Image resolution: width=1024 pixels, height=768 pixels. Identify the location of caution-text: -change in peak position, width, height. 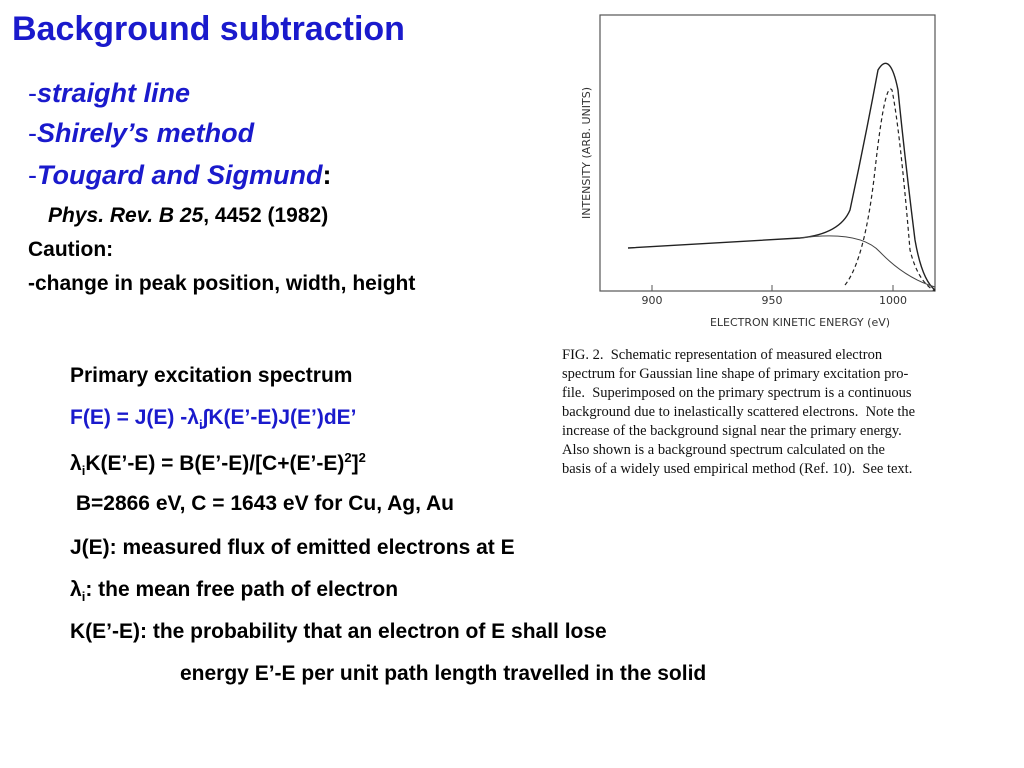
(222, 283).